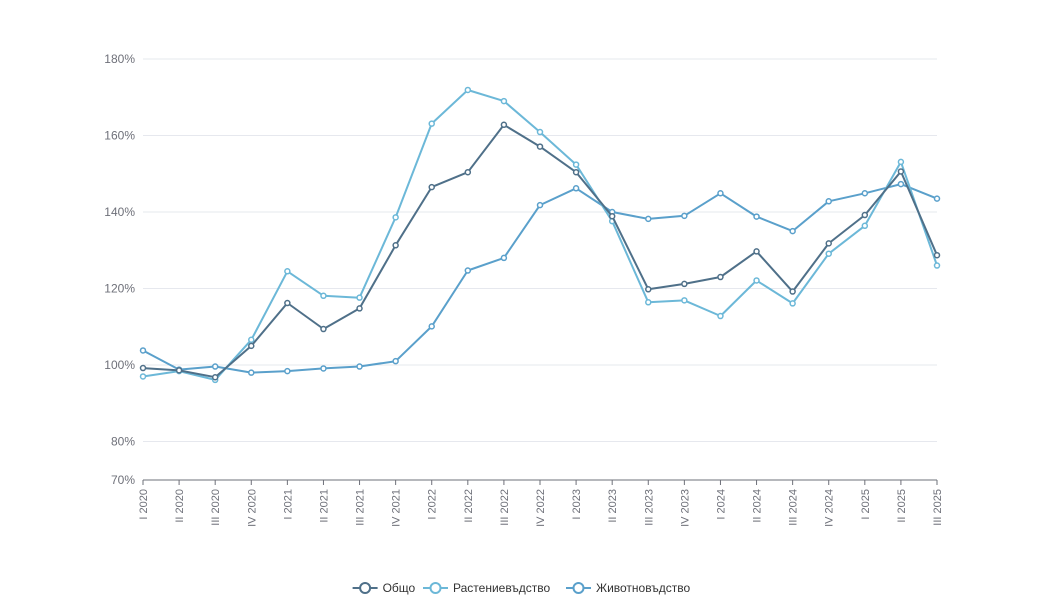 The height and width of the screenshot is (605, 1041). I want to click on legend-label: Общо, so click(399, 588).